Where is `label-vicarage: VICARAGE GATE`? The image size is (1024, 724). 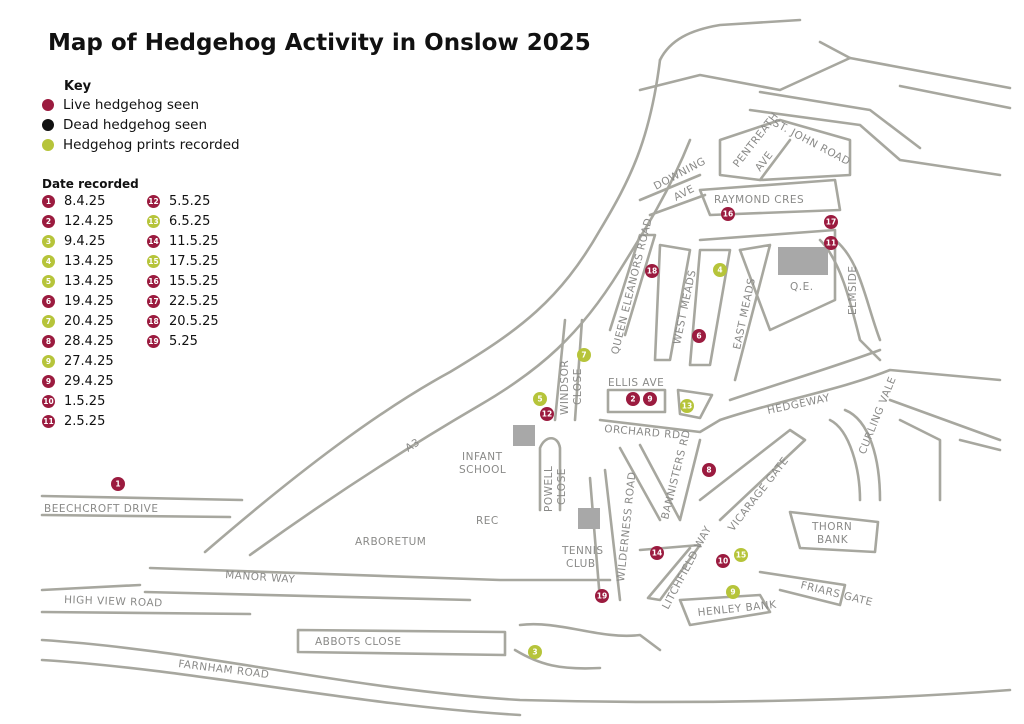
label-vicarage: VICARAGE GATE is located at coordinates (758, 494).